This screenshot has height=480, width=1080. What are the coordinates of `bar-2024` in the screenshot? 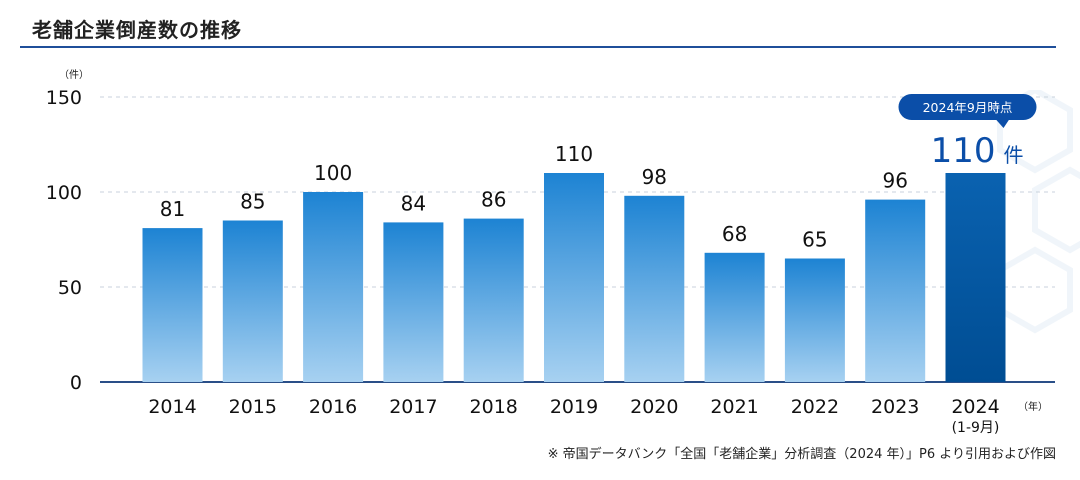 It's located at (975, 277).